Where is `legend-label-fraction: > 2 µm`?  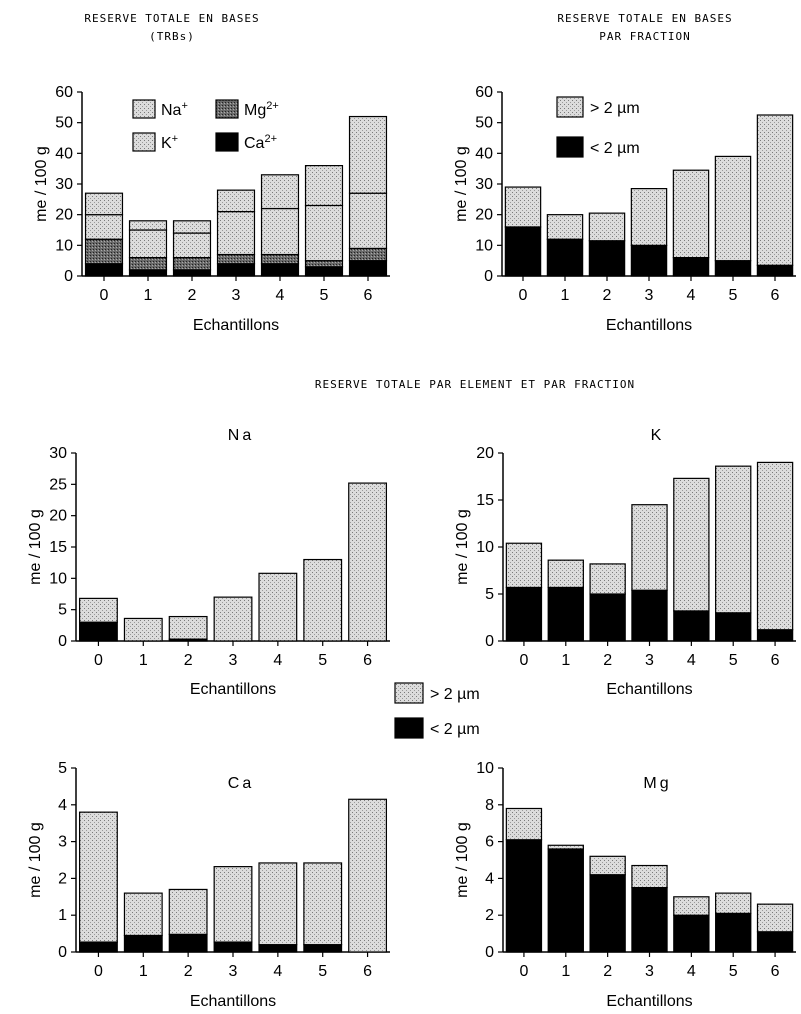 legend-label-fraction: > 2 µm is located at coordinates (615, 108).